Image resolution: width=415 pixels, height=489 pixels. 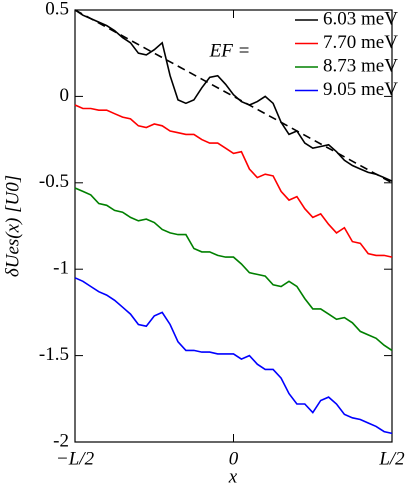 I want to click on x-axis-label: x, so click(x=233, y=476).